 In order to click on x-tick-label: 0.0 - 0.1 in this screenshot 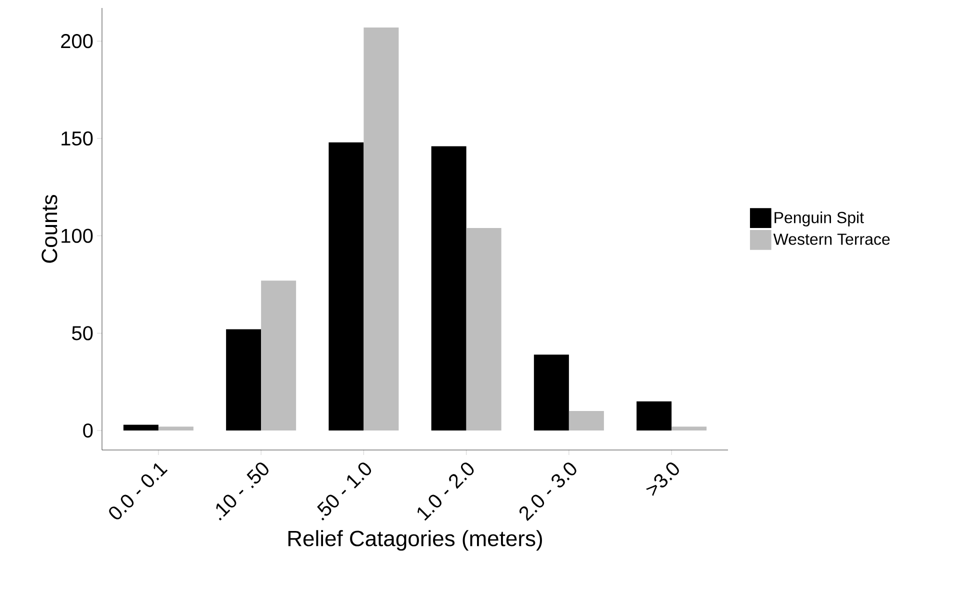, I will do `click(138, 491)`.